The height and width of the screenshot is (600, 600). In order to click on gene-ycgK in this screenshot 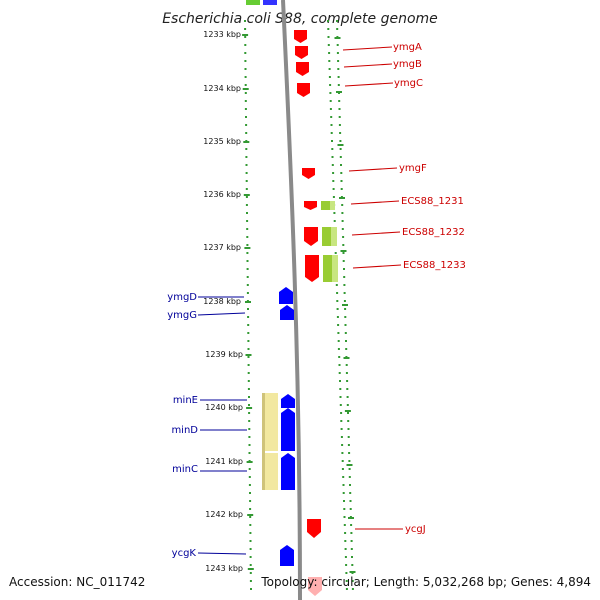, I will do `click(287, 555)`.